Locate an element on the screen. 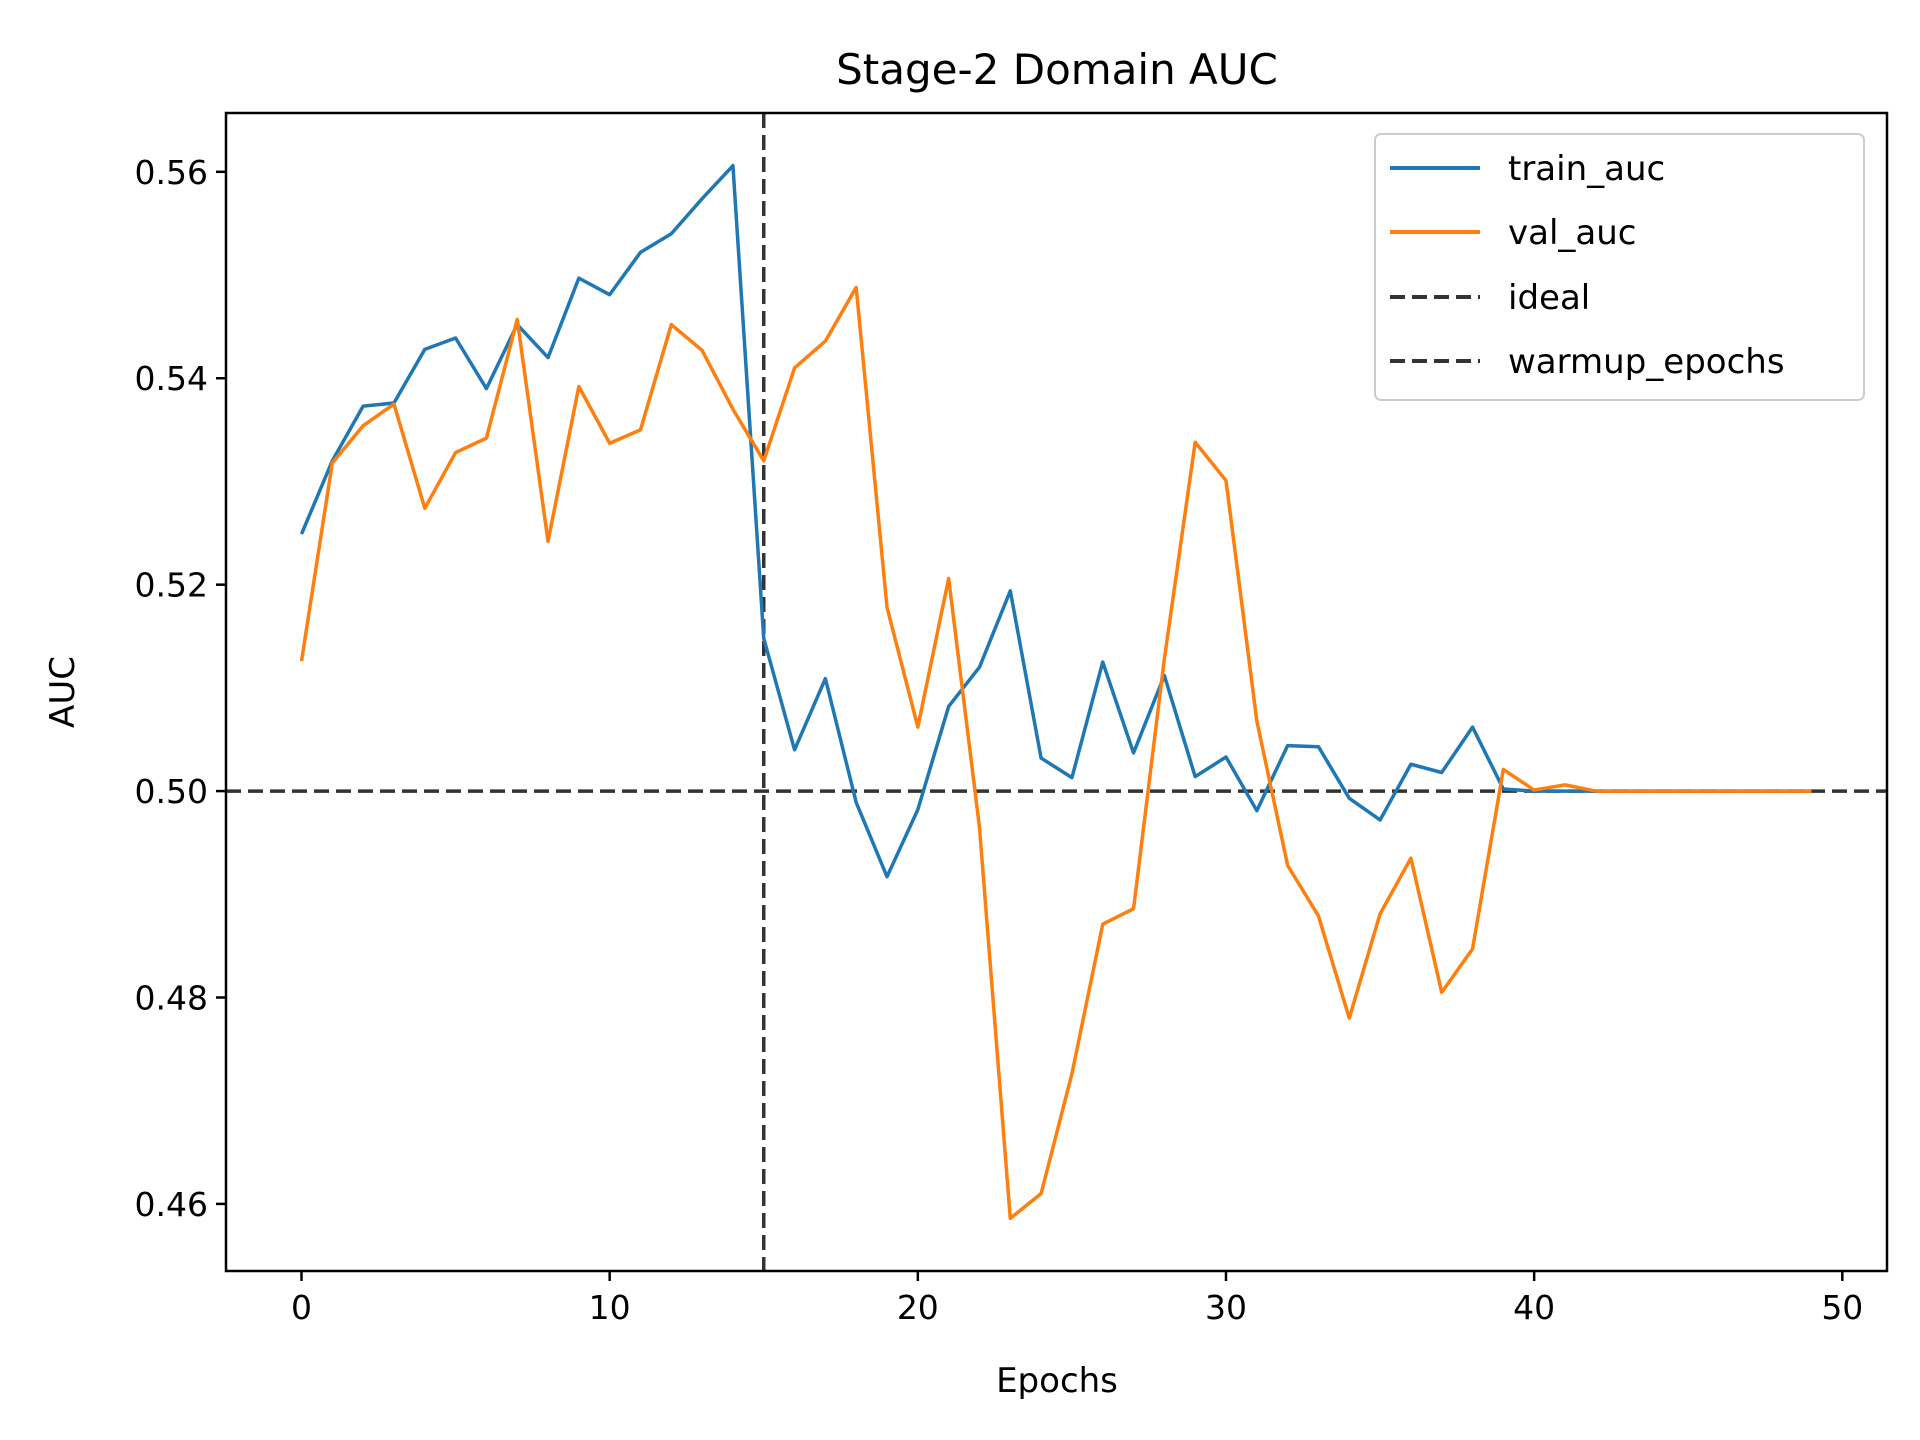  x-tick-label: 30 is located at coordinates (1226, 1307).